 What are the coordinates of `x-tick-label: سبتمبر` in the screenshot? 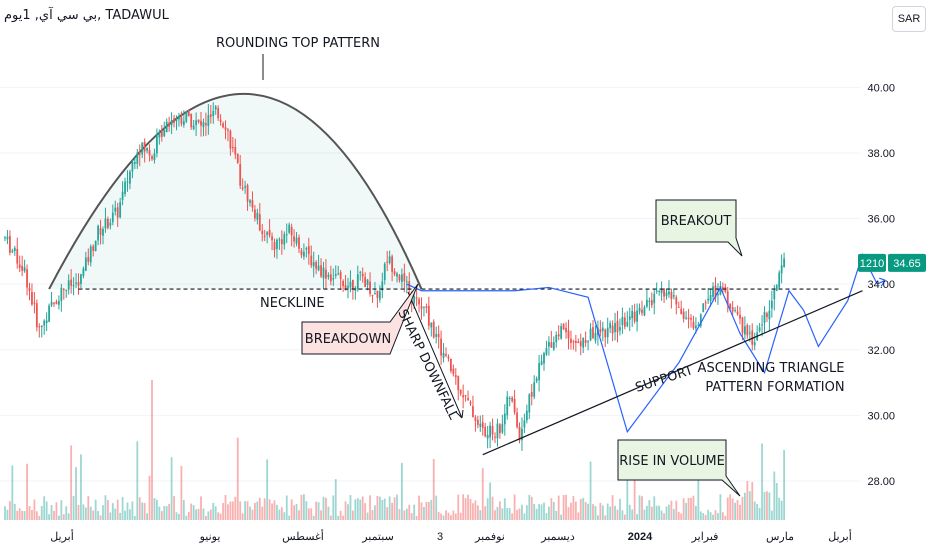 It's located at (377, 537).